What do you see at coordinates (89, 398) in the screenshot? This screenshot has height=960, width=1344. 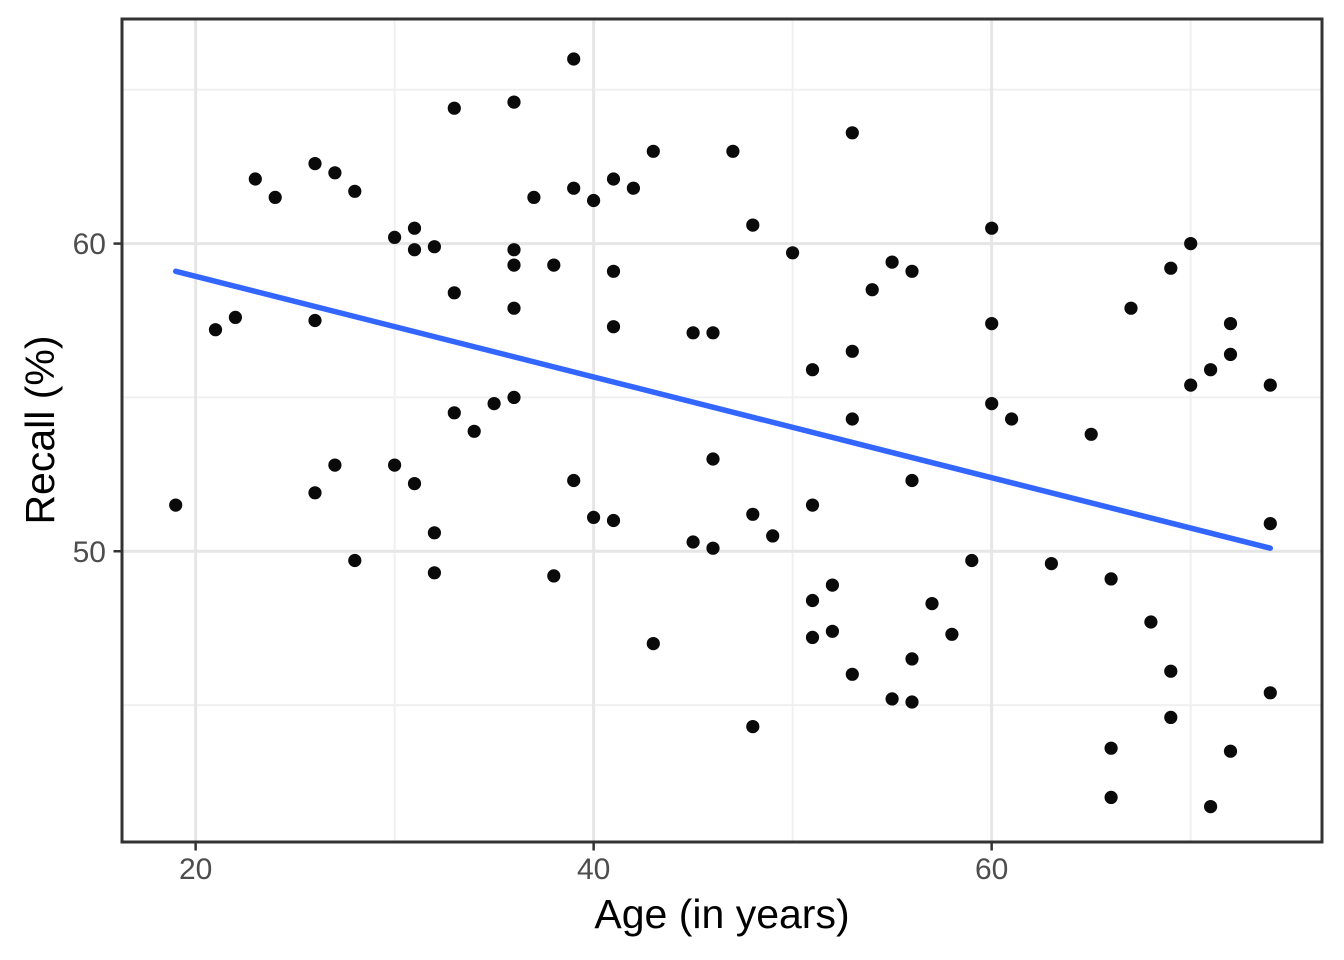 I see `y-axis-tick-labels: 50 60` at bounding box center [89, 398].